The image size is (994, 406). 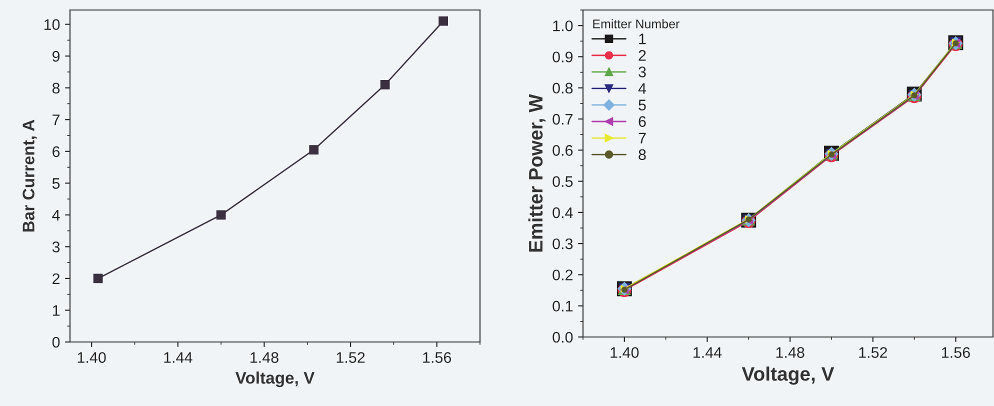 I want to click on y-tick-label: 0.5, so click(x=562, y=181).